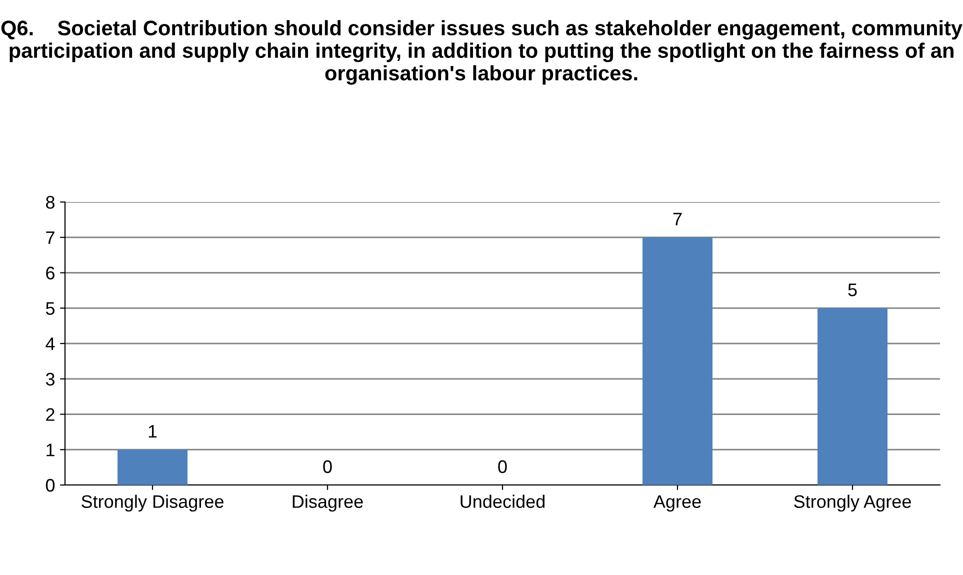 This screenshot has width=963, height=575. What do you see at coordinates (502, 501) in the screenshot?
I see `x-tick-label: Undecided` at bounding box center [502, 501].